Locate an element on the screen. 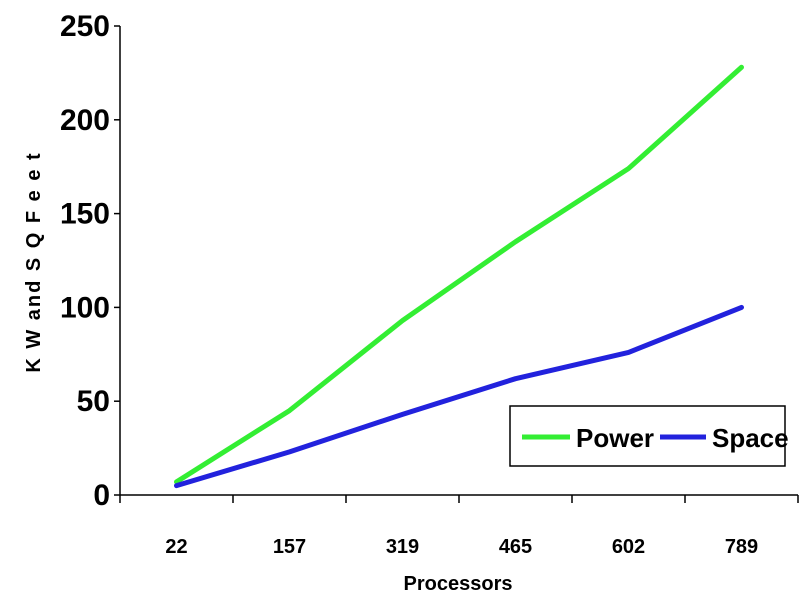 This screenshot has height=607, width=802. x-tick-label: 22 is located at coordinates (176, 547).